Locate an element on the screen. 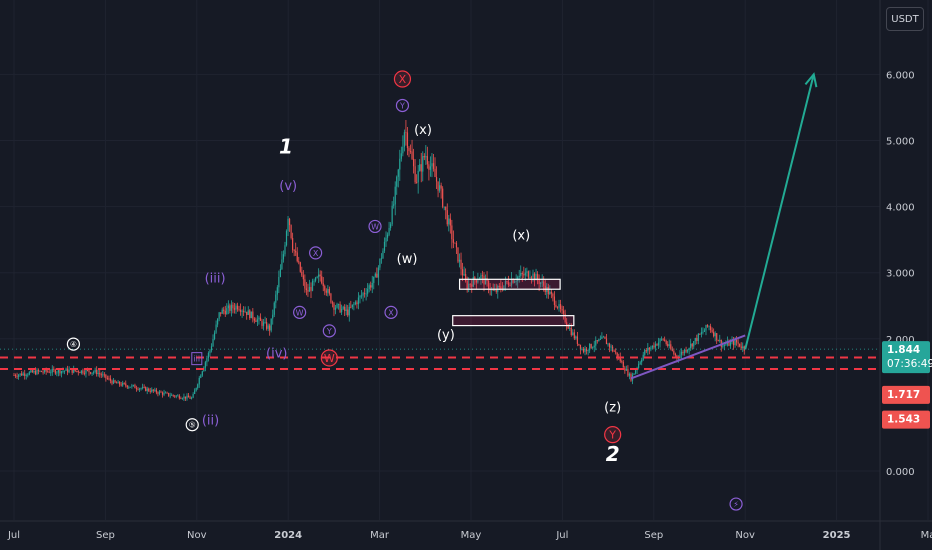 Image resolution: width=932 pixels, height=550 pixels. price-axis: 6.000 5.000 4.000 3.000 2.000 0.000 is located at coordinates (897, 275).